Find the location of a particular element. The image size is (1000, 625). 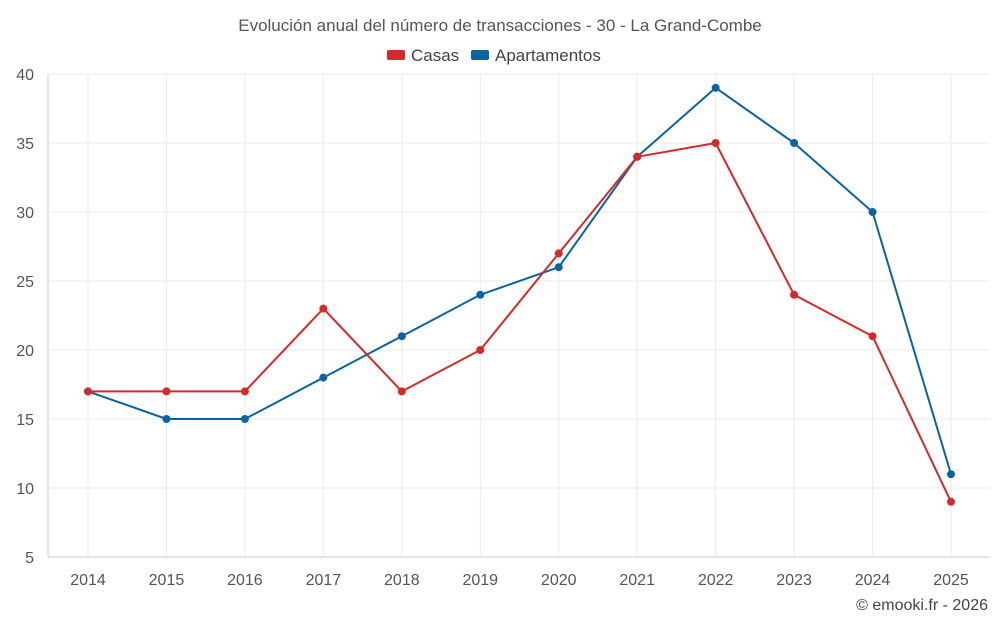

x-tick-label: 2014 is located at coordinates (88, 580).